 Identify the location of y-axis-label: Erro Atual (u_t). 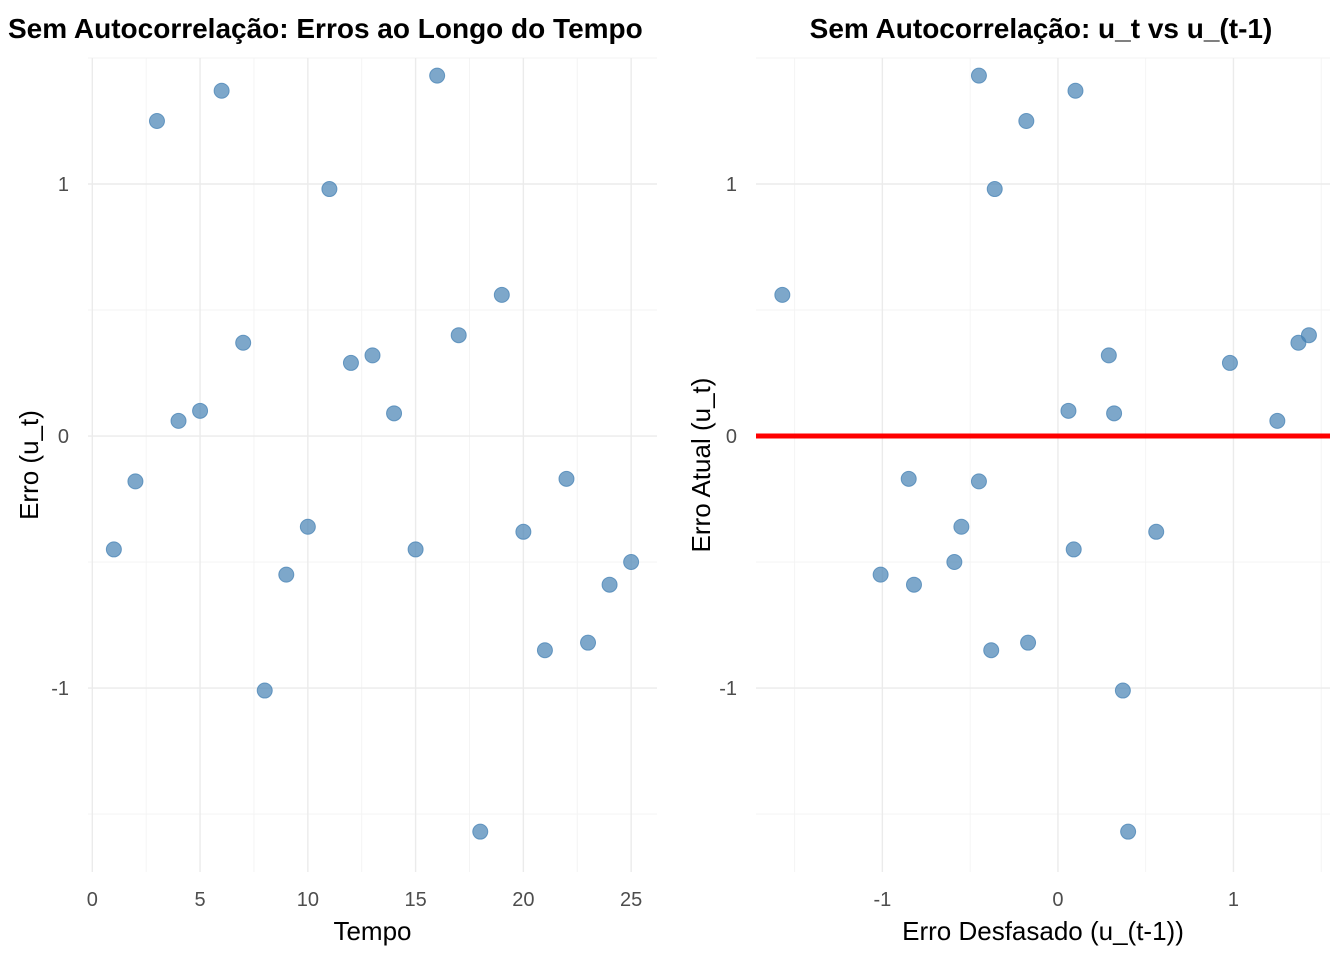
(701, 465).